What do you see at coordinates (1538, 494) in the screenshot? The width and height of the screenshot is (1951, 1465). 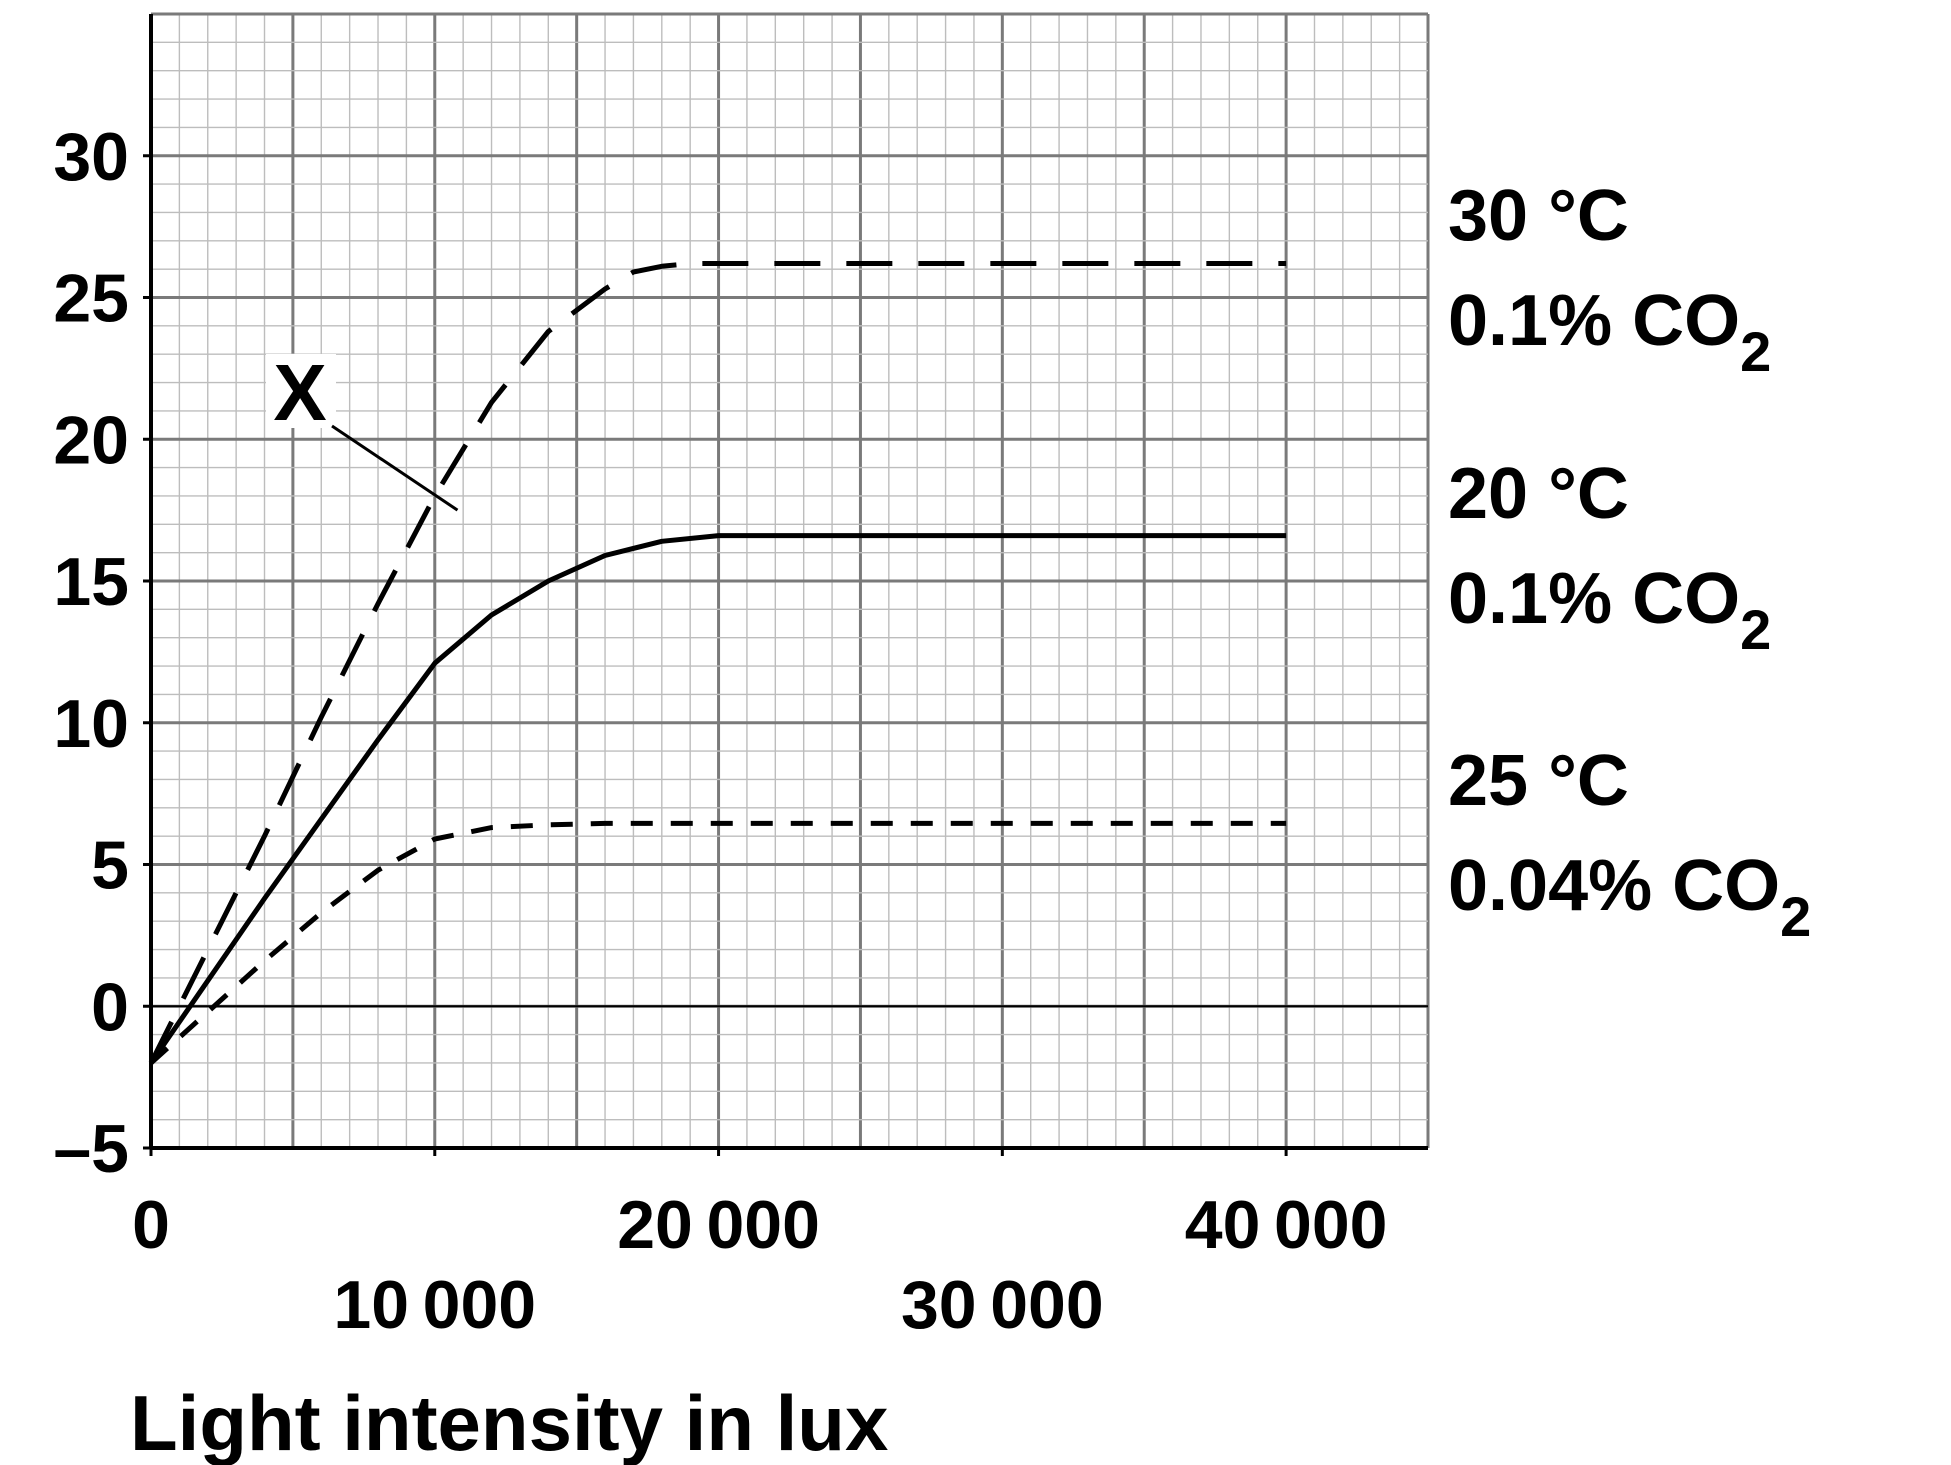 I see `series-label-temp: 20 °C` at bounding box center [1538, 494].